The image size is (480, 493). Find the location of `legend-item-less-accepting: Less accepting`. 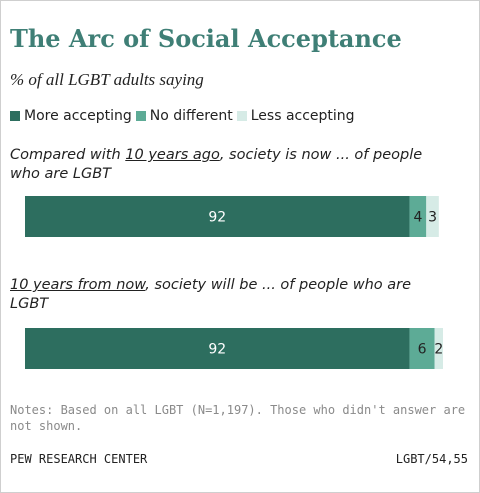

legend-item-less-accepting: Less accepting is located at coordinates (295, 116).